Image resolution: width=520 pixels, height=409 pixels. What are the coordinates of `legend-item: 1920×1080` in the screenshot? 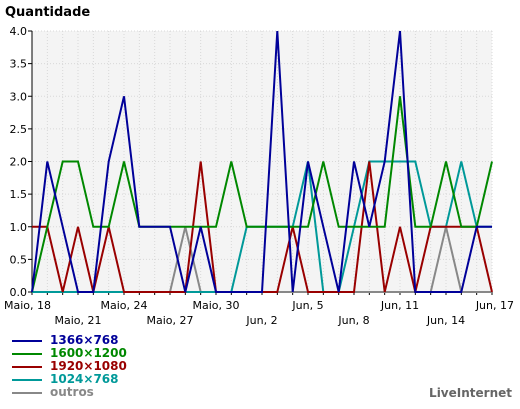 It's located at (69, 366).